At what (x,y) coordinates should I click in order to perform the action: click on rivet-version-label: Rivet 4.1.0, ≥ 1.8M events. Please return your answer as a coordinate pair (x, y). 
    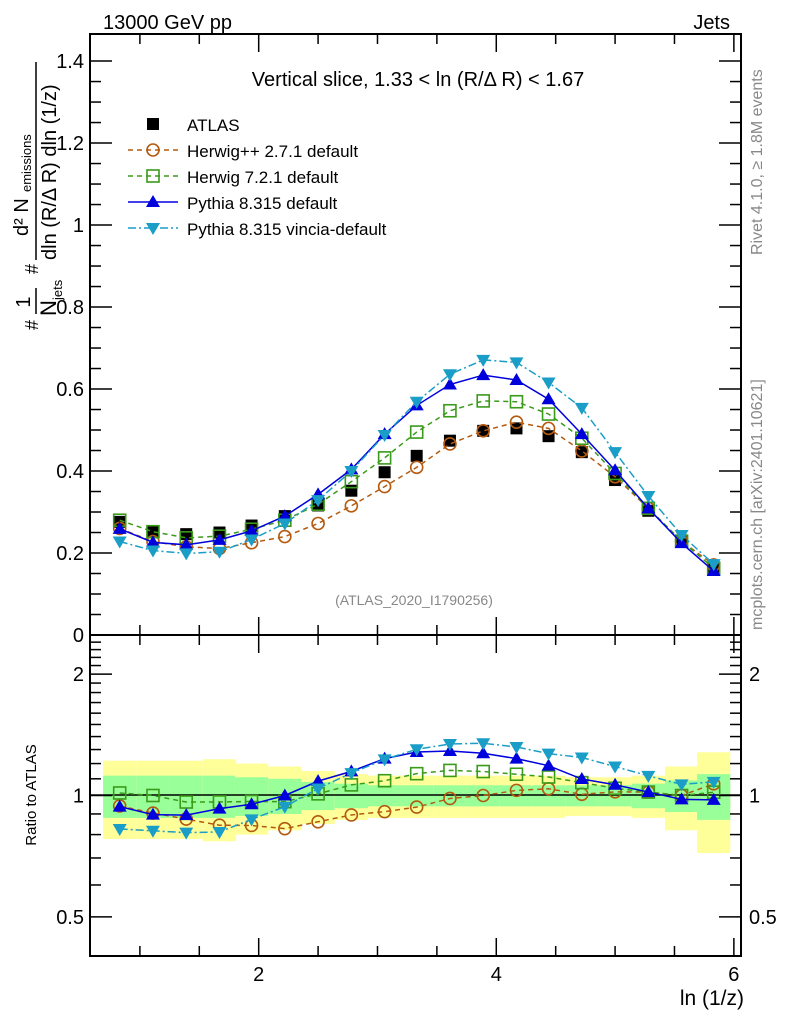
    Looking at the image, I should click on (757, 162).